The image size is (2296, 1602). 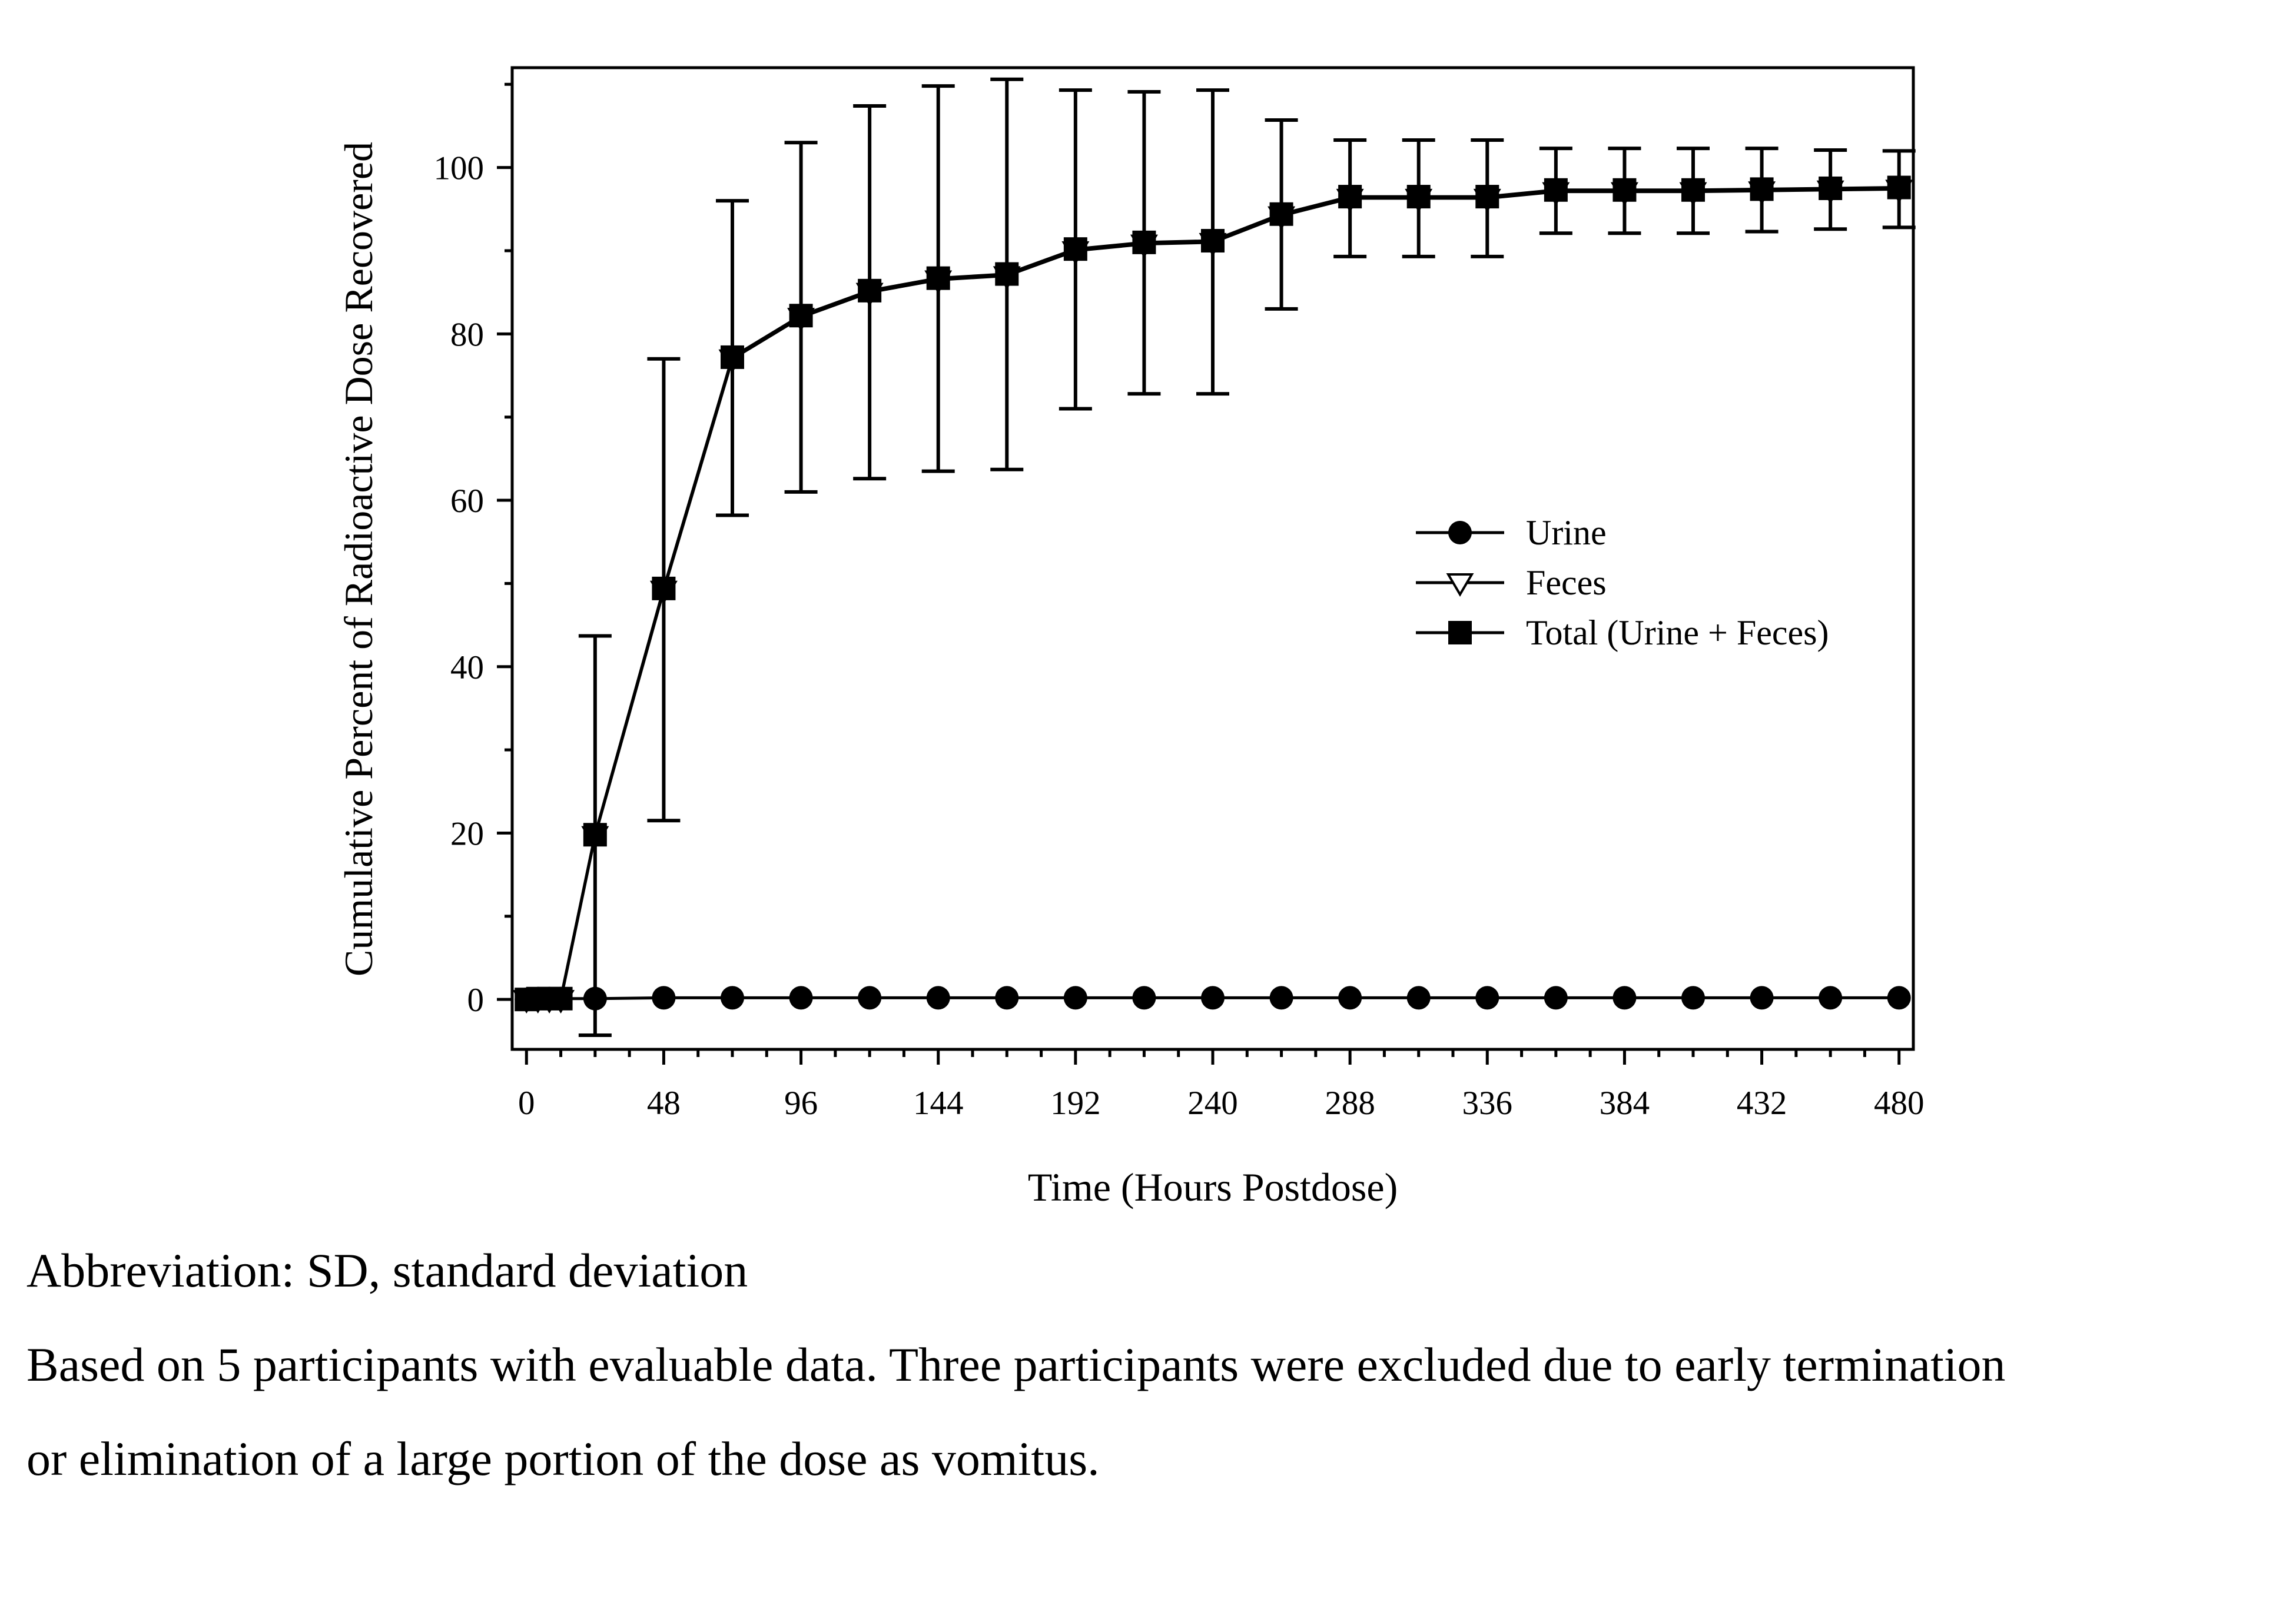 I want to click on legend-label: Feces, so click(x=1566, y=582).